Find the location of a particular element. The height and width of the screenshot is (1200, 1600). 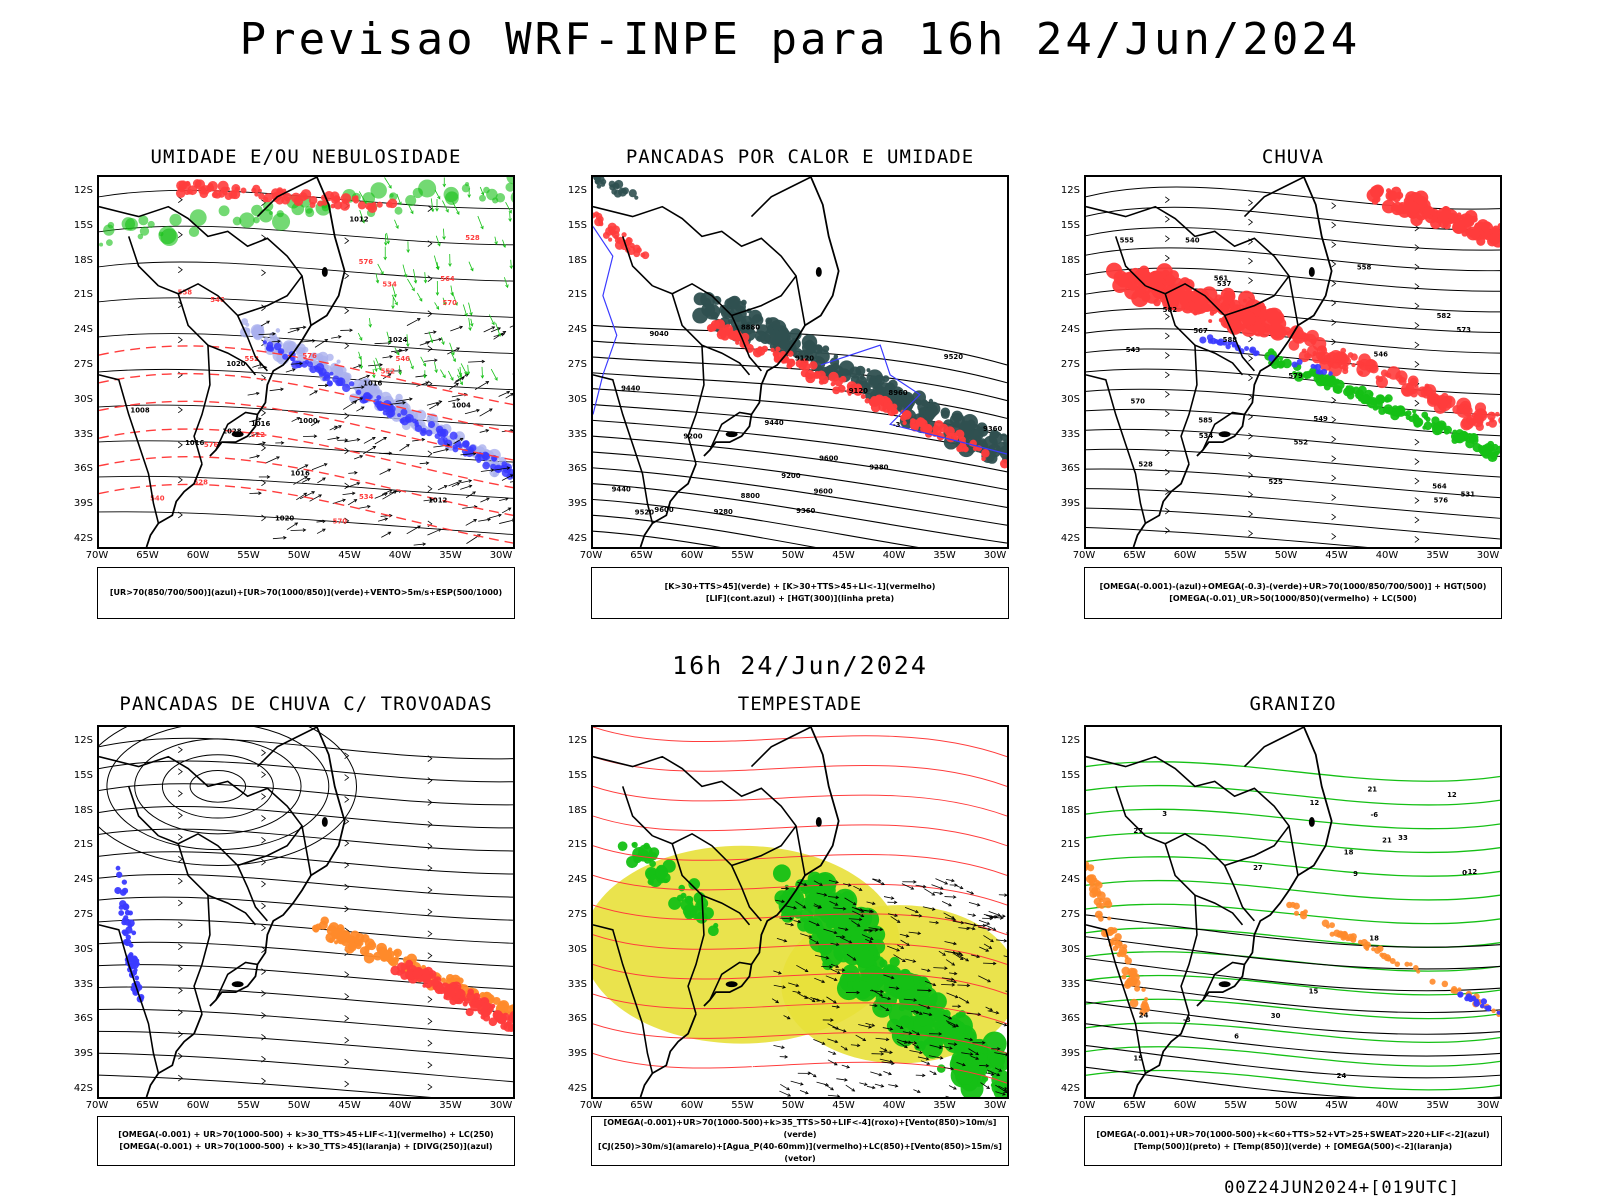

contour-label: 9 is located at coordinates (1355, 874).